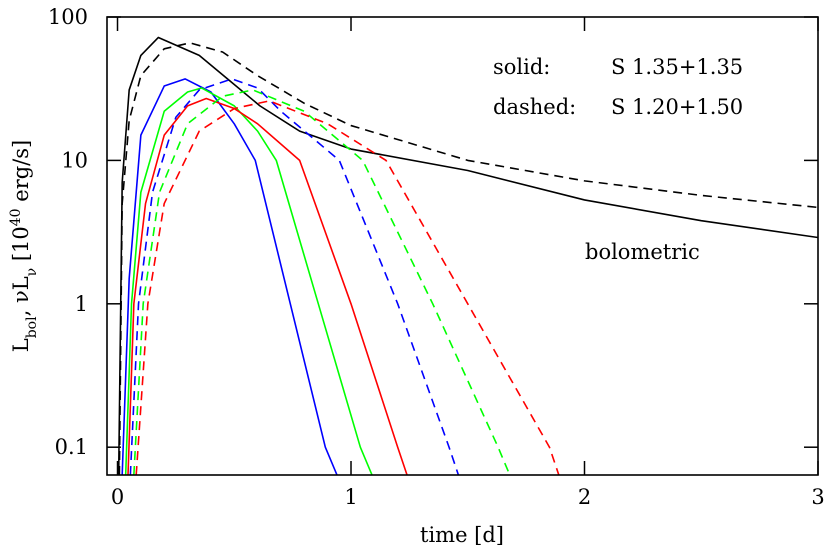 The width and height of the screenshot is (830, 557). Describe the element at coordinates (81, 304) in the screenshot. I see `y-tick-label: 1` at that location.